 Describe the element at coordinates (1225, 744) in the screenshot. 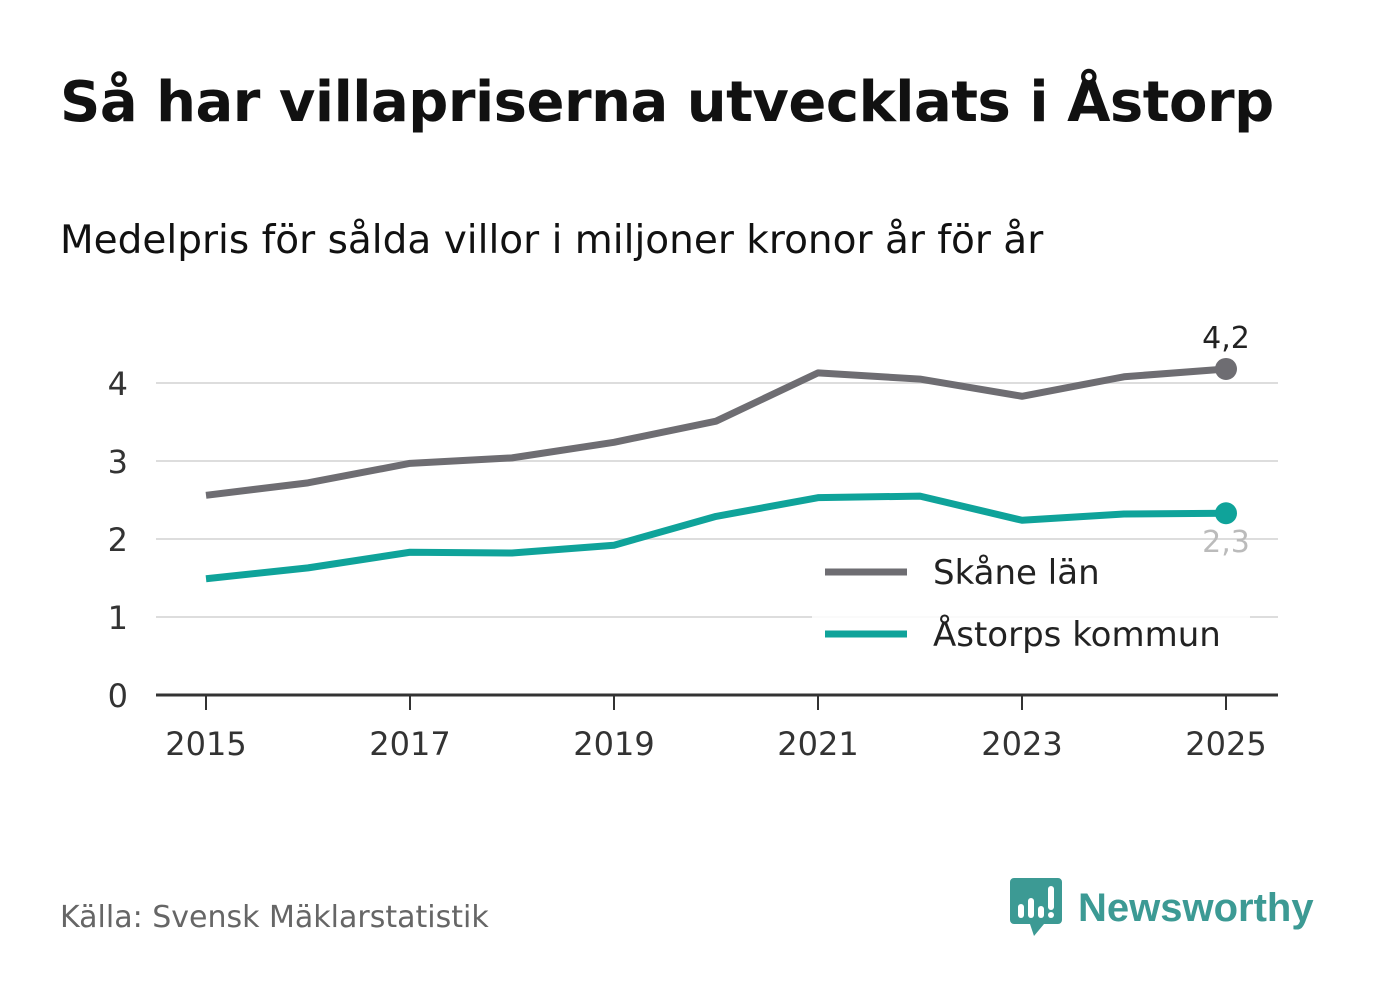

I see `x-tick-label: 2025` at that location.